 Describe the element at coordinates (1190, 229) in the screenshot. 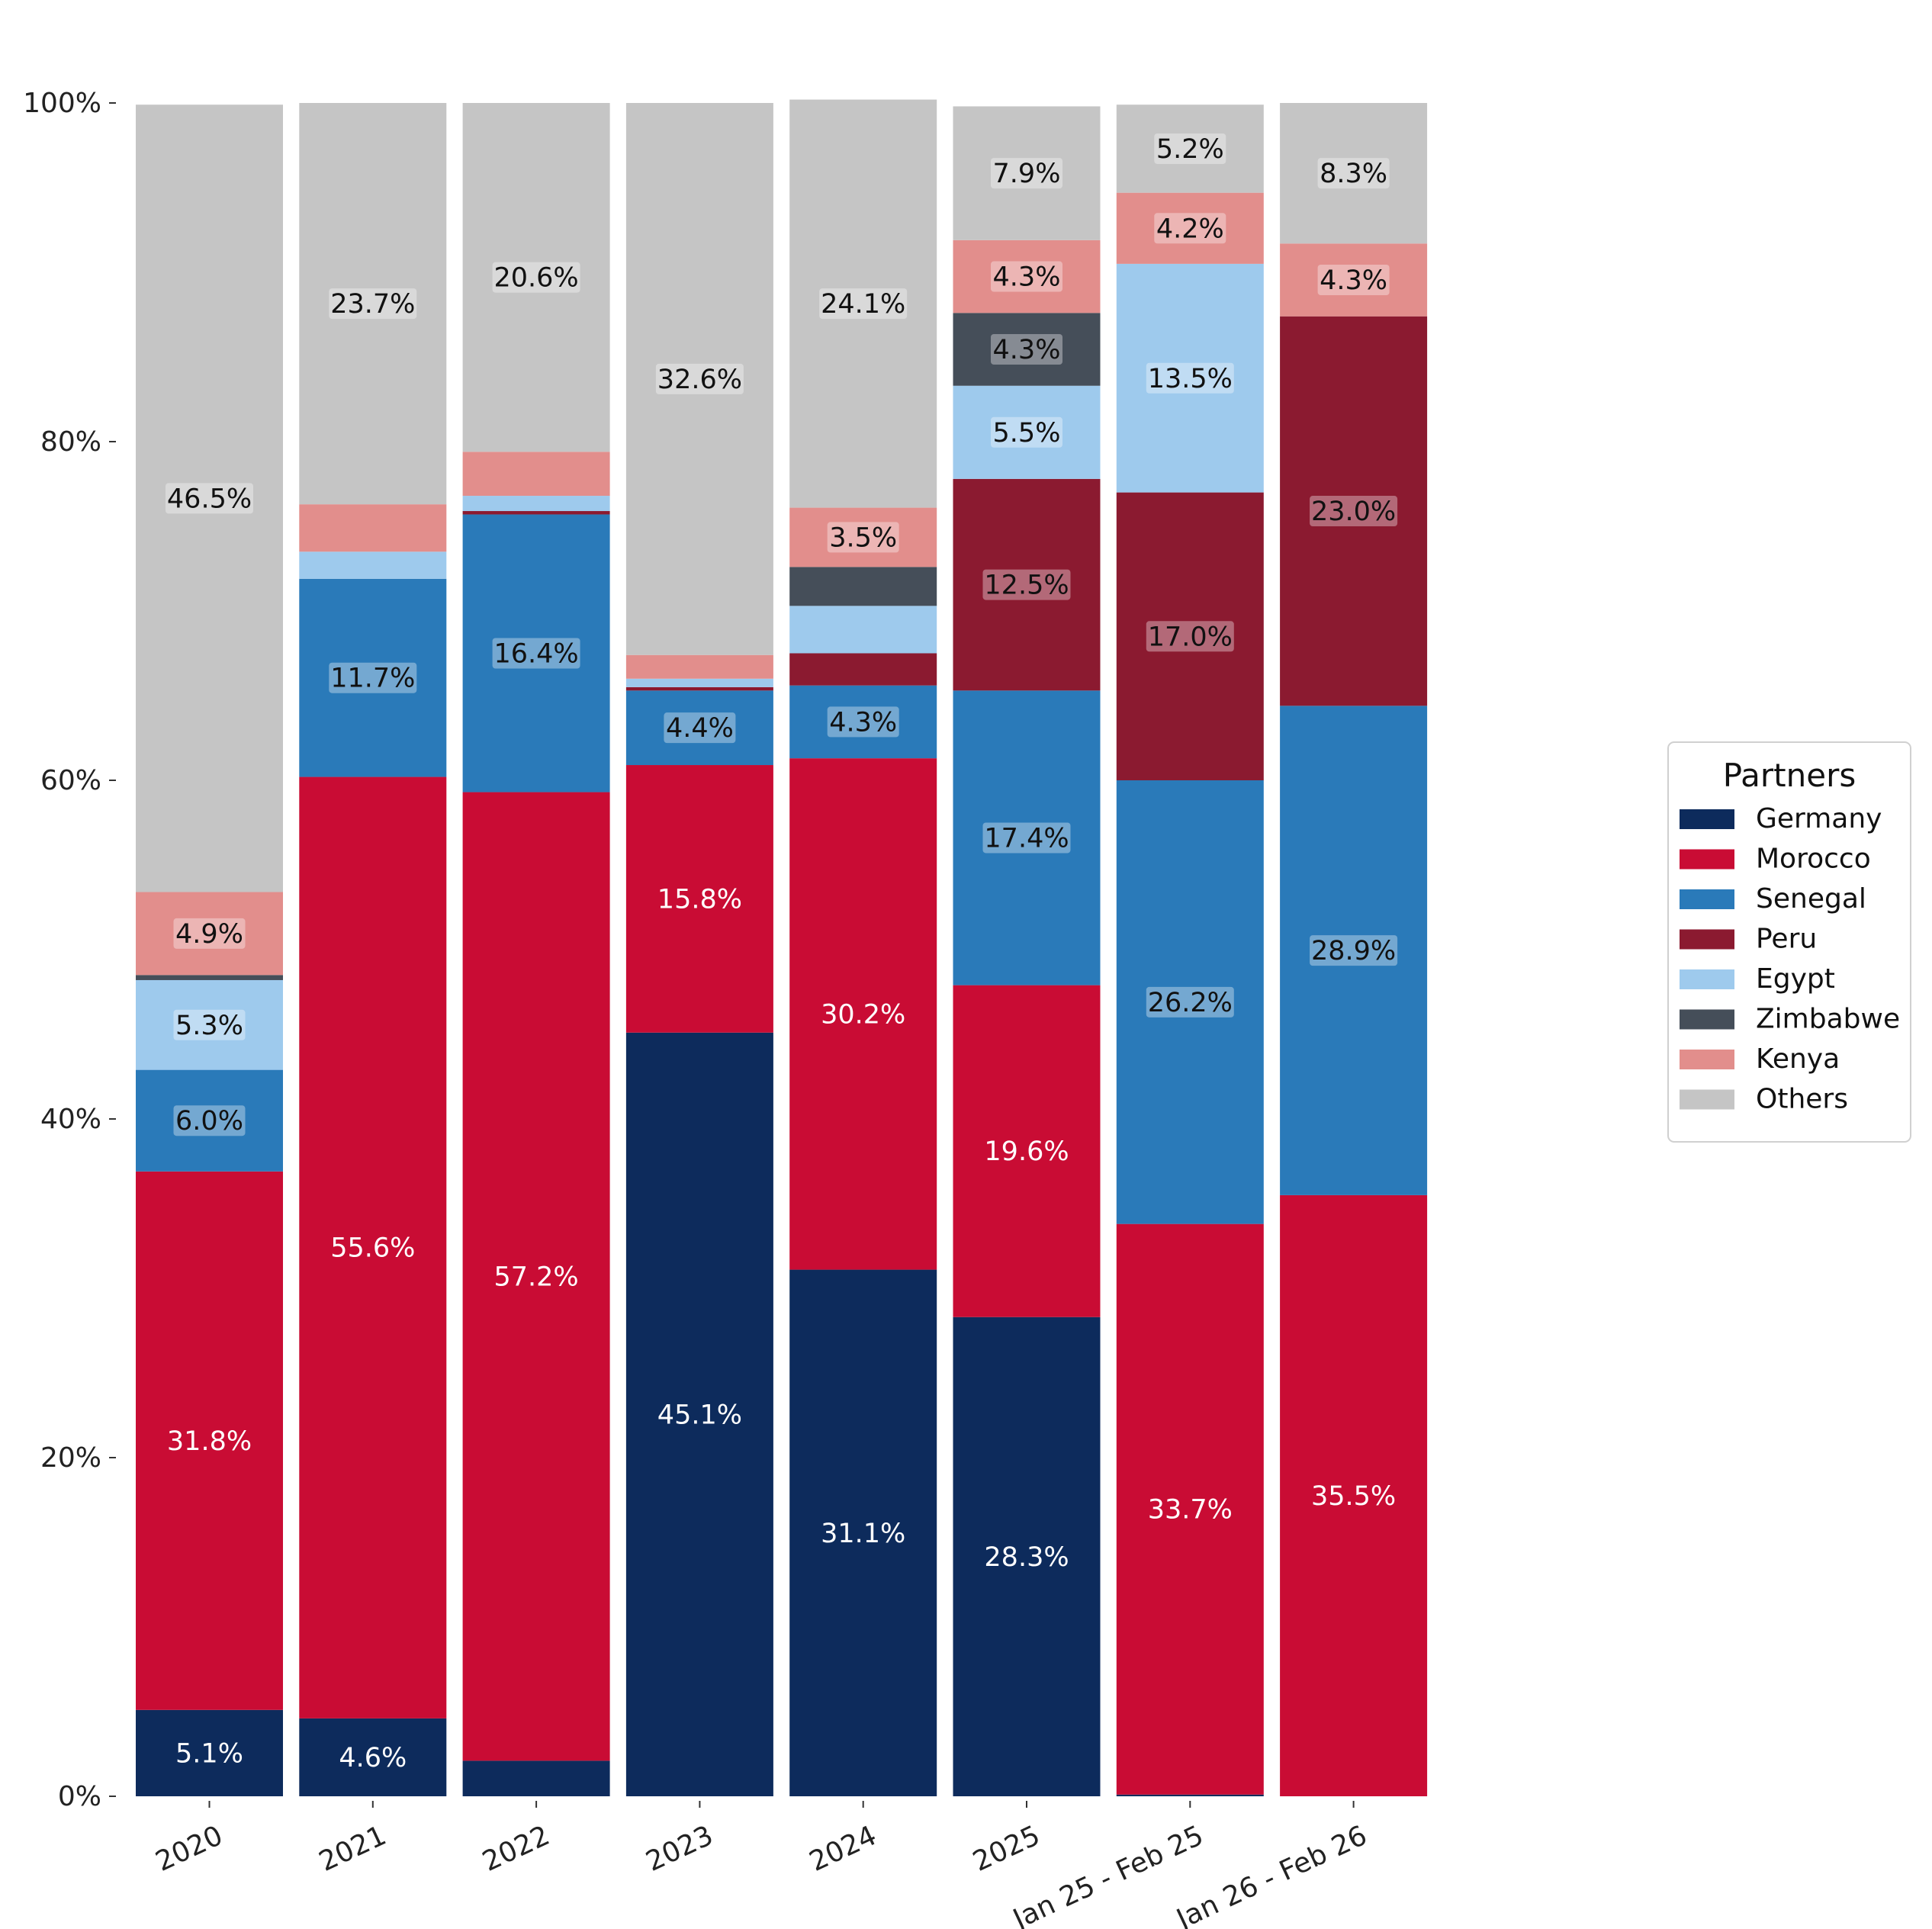

I see `data-label: 4.2%` at that location.